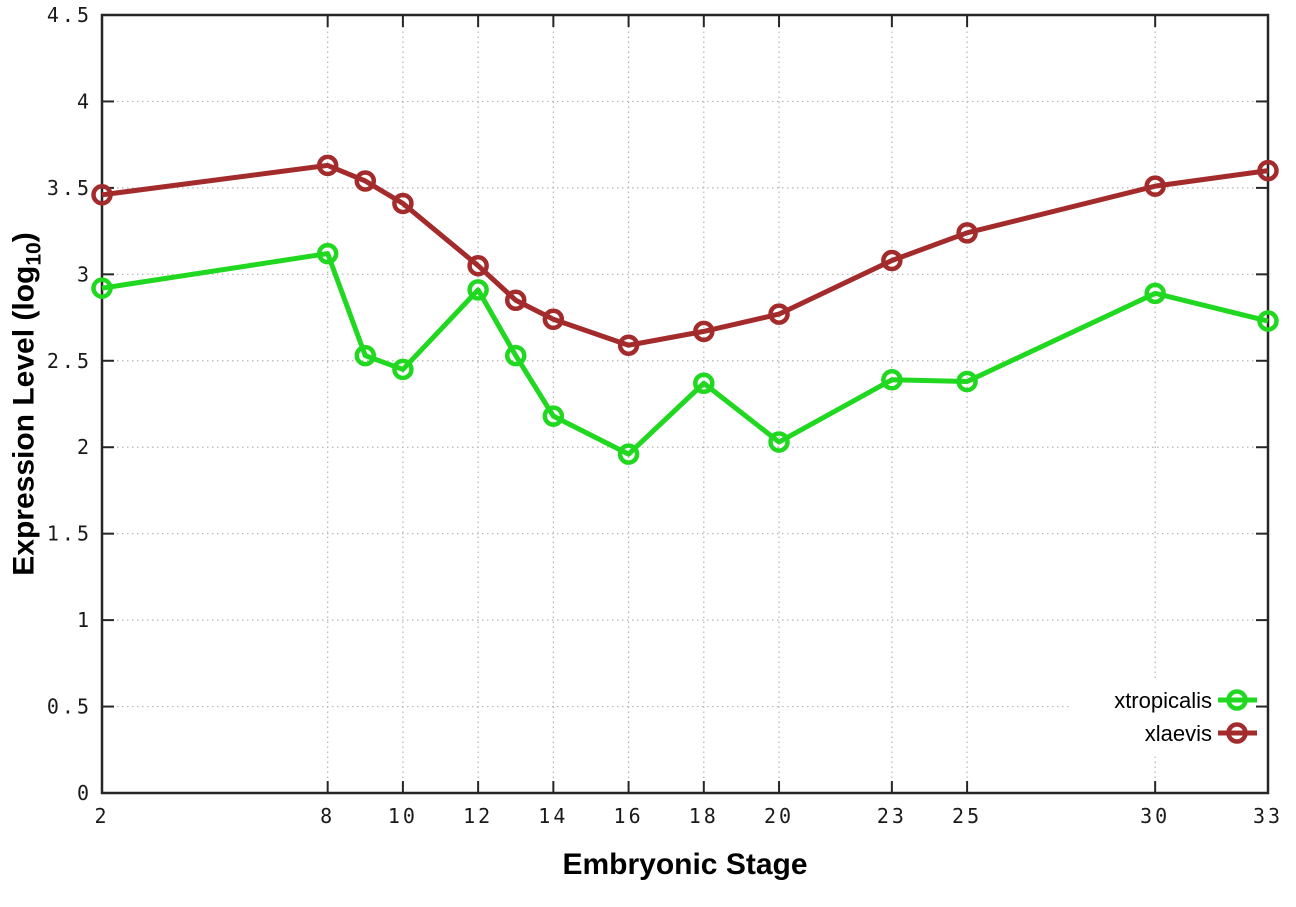  Describe the element at coordinates (553, 816) in the screenshot. I see `x-tick-label: 14` at that location.